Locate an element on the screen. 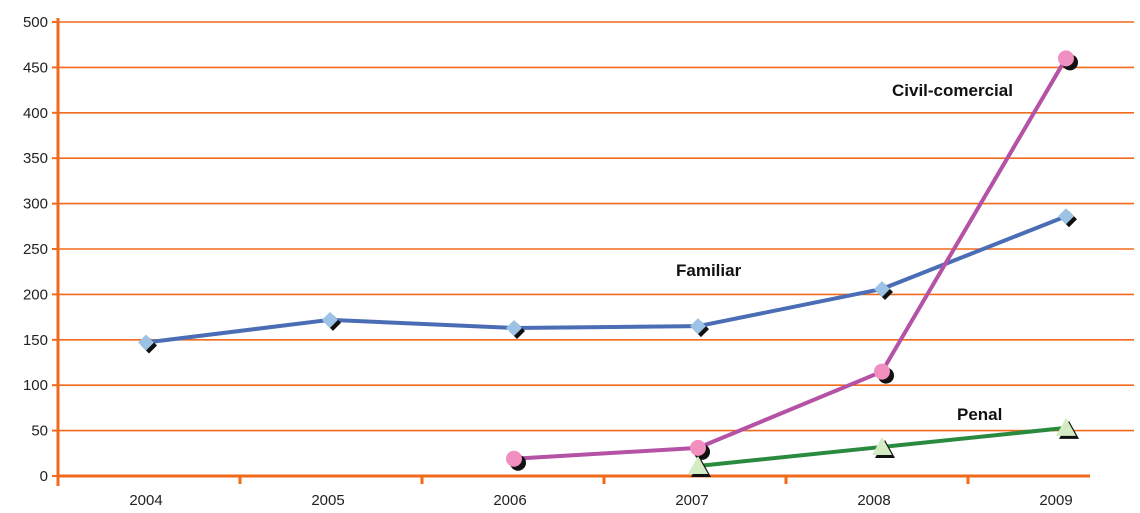  marker-civil-comercial-2009 is located at coordinates (1068, 60).